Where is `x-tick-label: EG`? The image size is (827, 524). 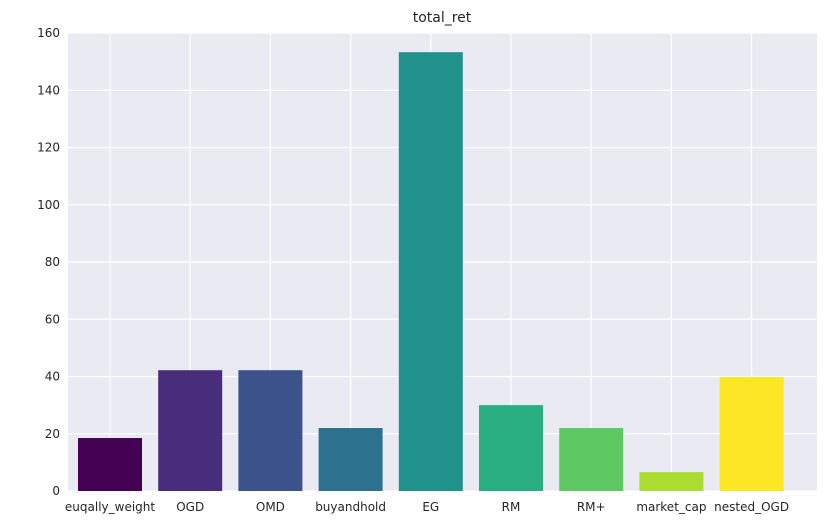 x-tick-label: EG is located at coordinates (430, 507).